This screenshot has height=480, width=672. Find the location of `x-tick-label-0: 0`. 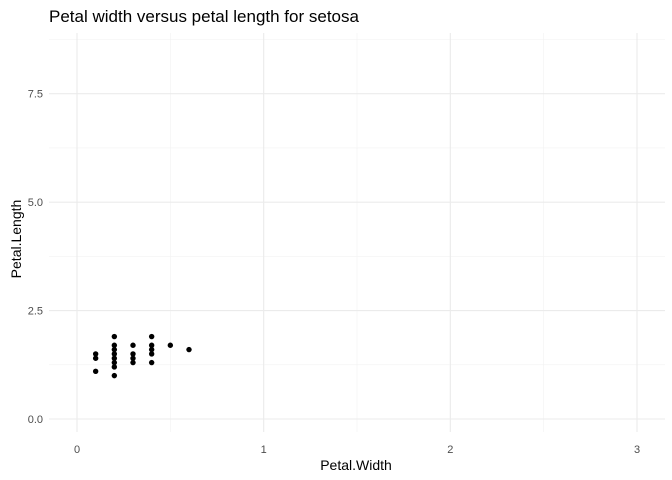

x-tick-label-0: 0 is located at coordinates (77, 450).